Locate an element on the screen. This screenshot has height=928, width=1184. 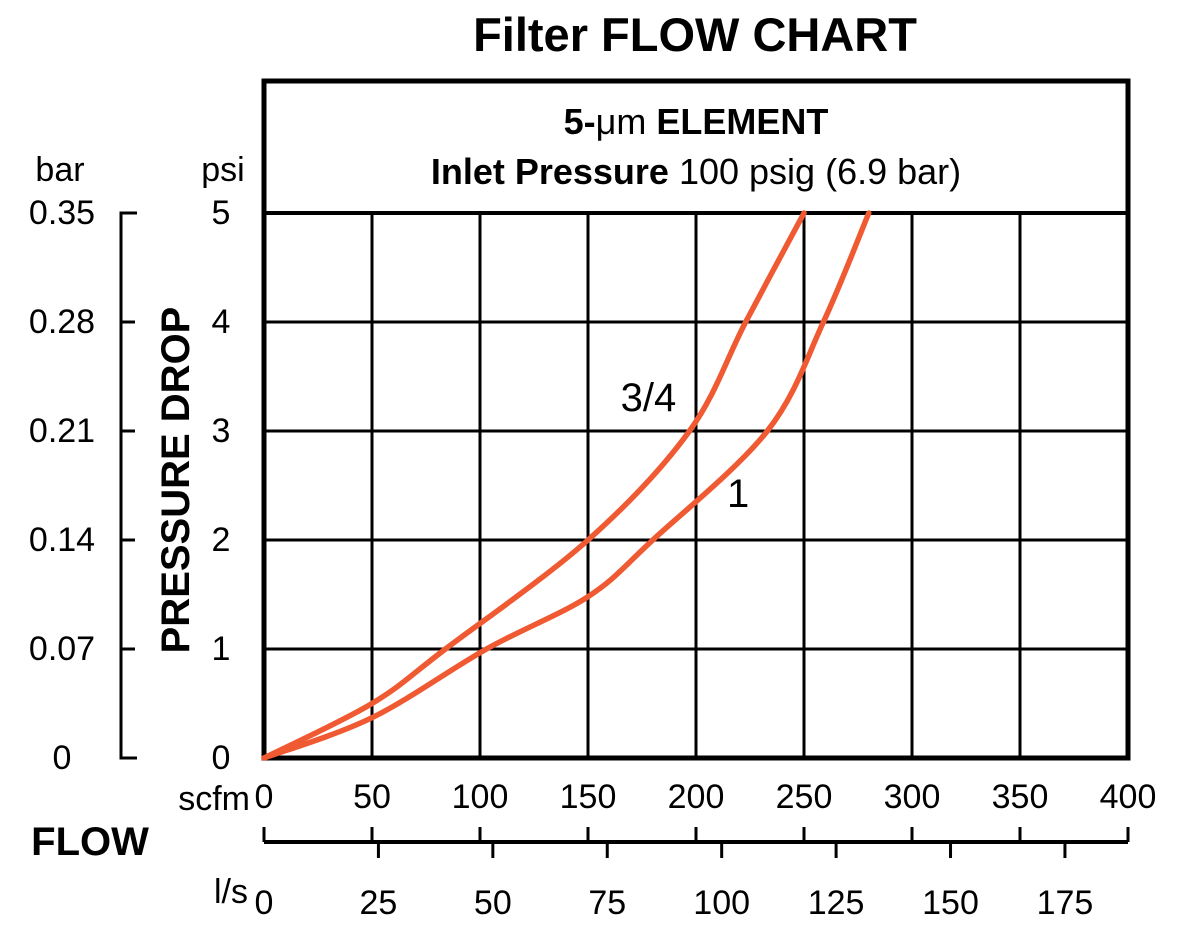
flow-axis-title: FLOW is located at coordinates (90, 842).